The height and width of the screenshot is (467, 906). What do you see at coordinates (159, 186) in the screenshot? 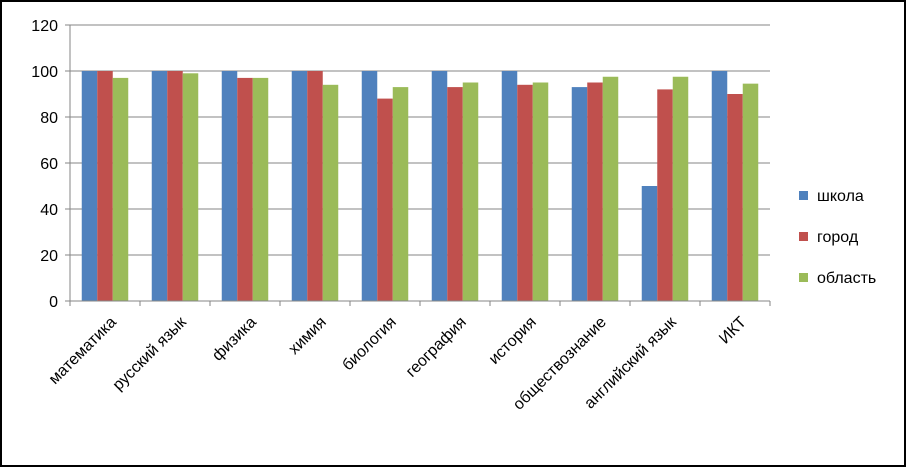
I see `bar-школа-русский язык` at bounding box center [159, 186].